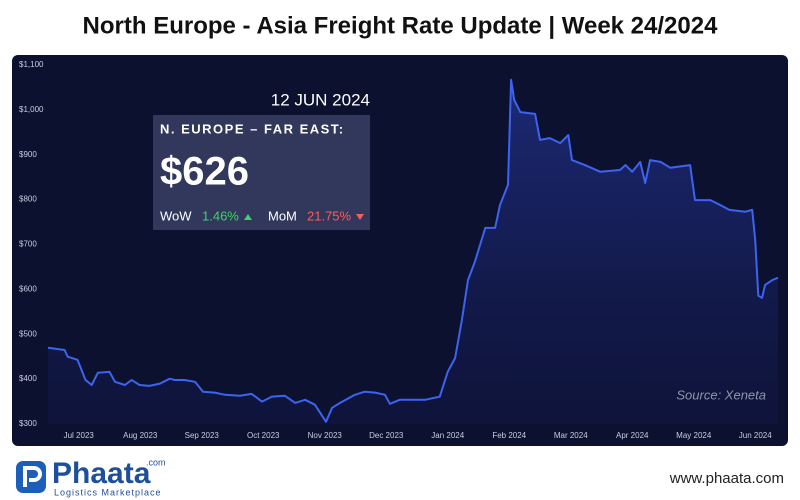 The width and height of the screenshot is (800, 500). Describe the element at coordinates (386, 435) in the screenshot. I see `x-tick-label: Dec 2023` at that location.